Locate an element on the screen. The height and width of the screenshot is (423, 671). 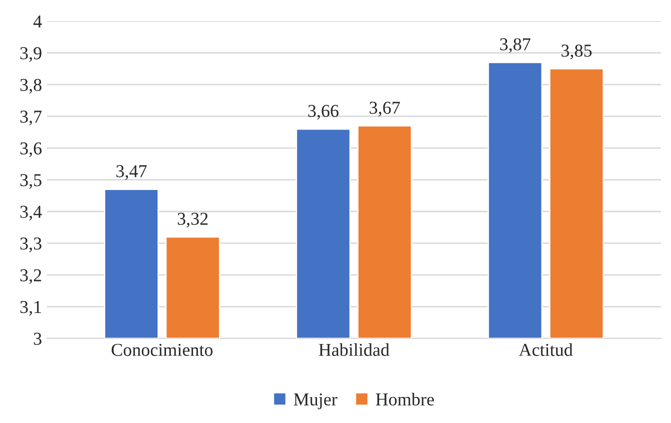
data-label: 3,32 is located at coordinates (193, 220).